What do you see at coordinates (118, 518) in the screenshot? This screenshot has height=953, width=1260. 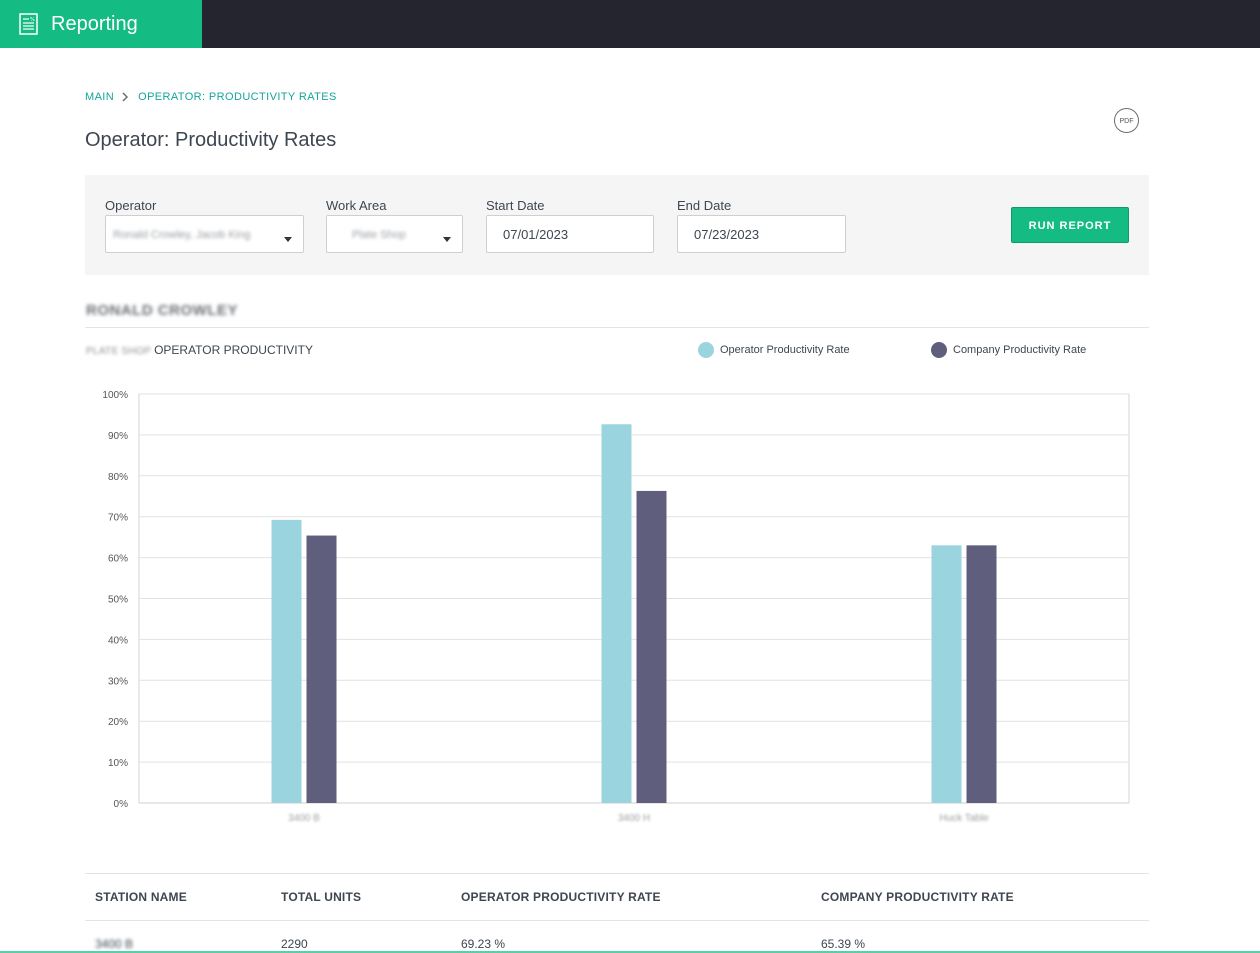 I see `y-tick-label: 70%` at bounding box center [118, 518].